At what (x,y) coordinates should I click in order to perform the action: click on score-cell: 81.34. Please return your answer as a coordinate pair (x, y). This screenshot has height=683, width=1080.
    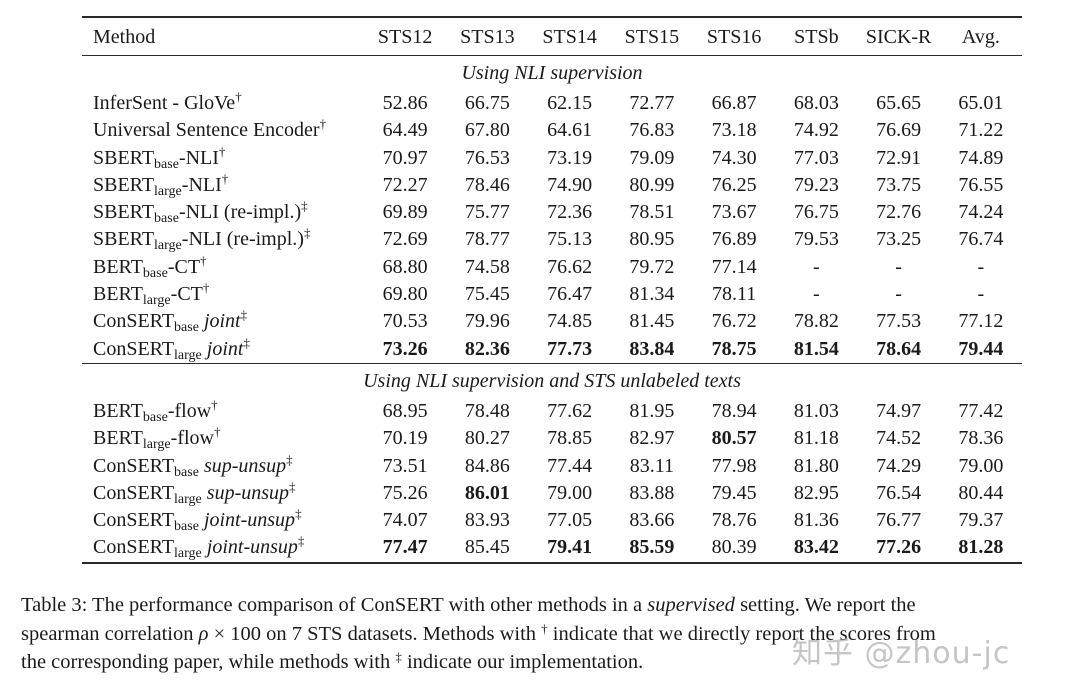
    Looking at the image, I should click on (652, 294).